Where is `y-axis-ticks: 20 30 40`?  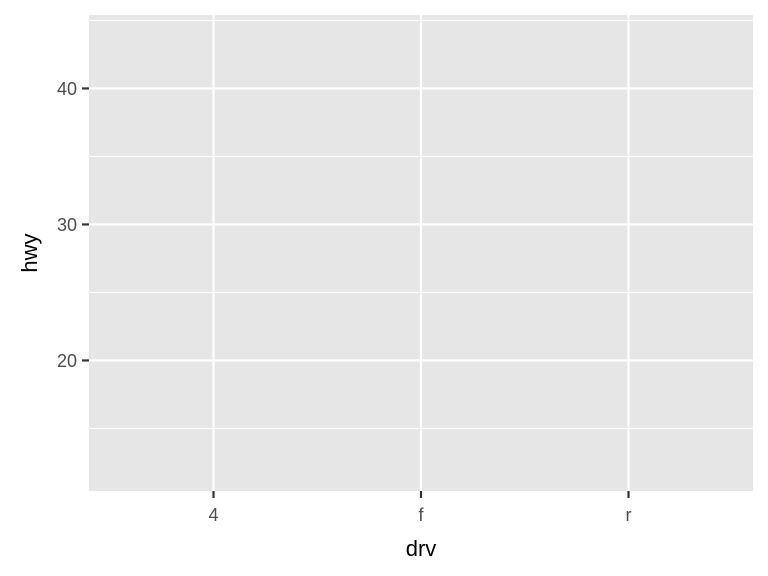
y-axis-ticks: 20 30 40 is located at coordinates (73, 225).